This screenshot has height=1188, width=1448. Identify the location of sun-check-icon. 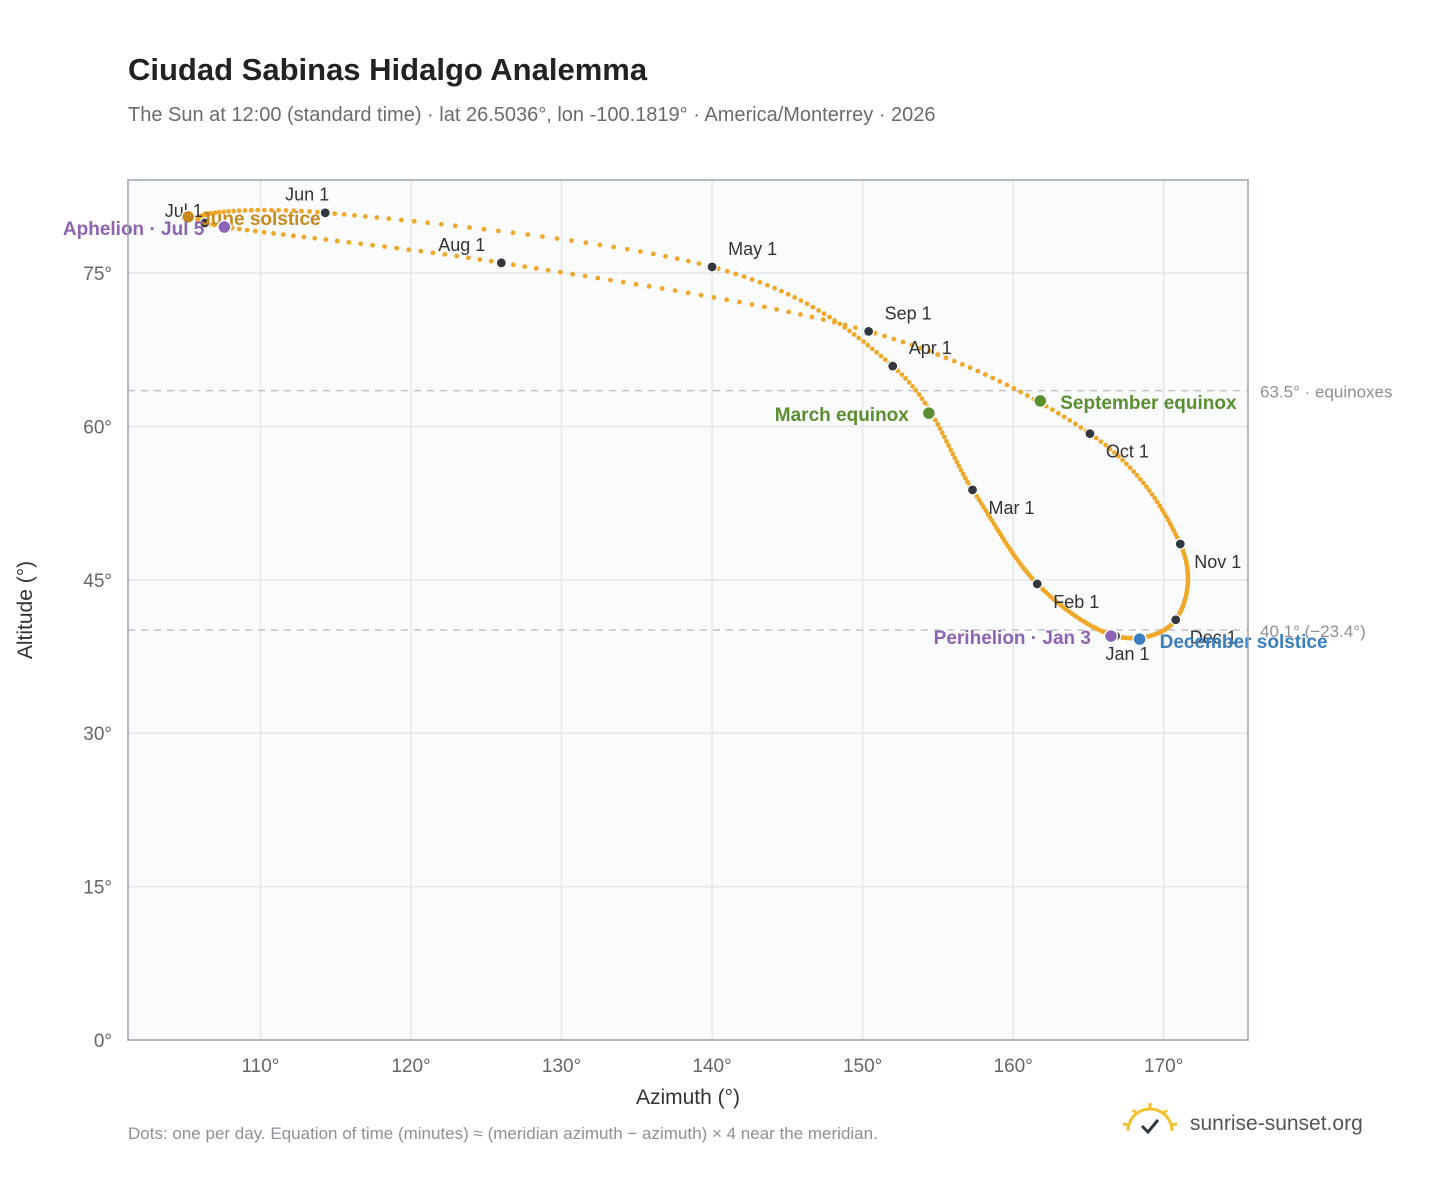
(1150, 1119).